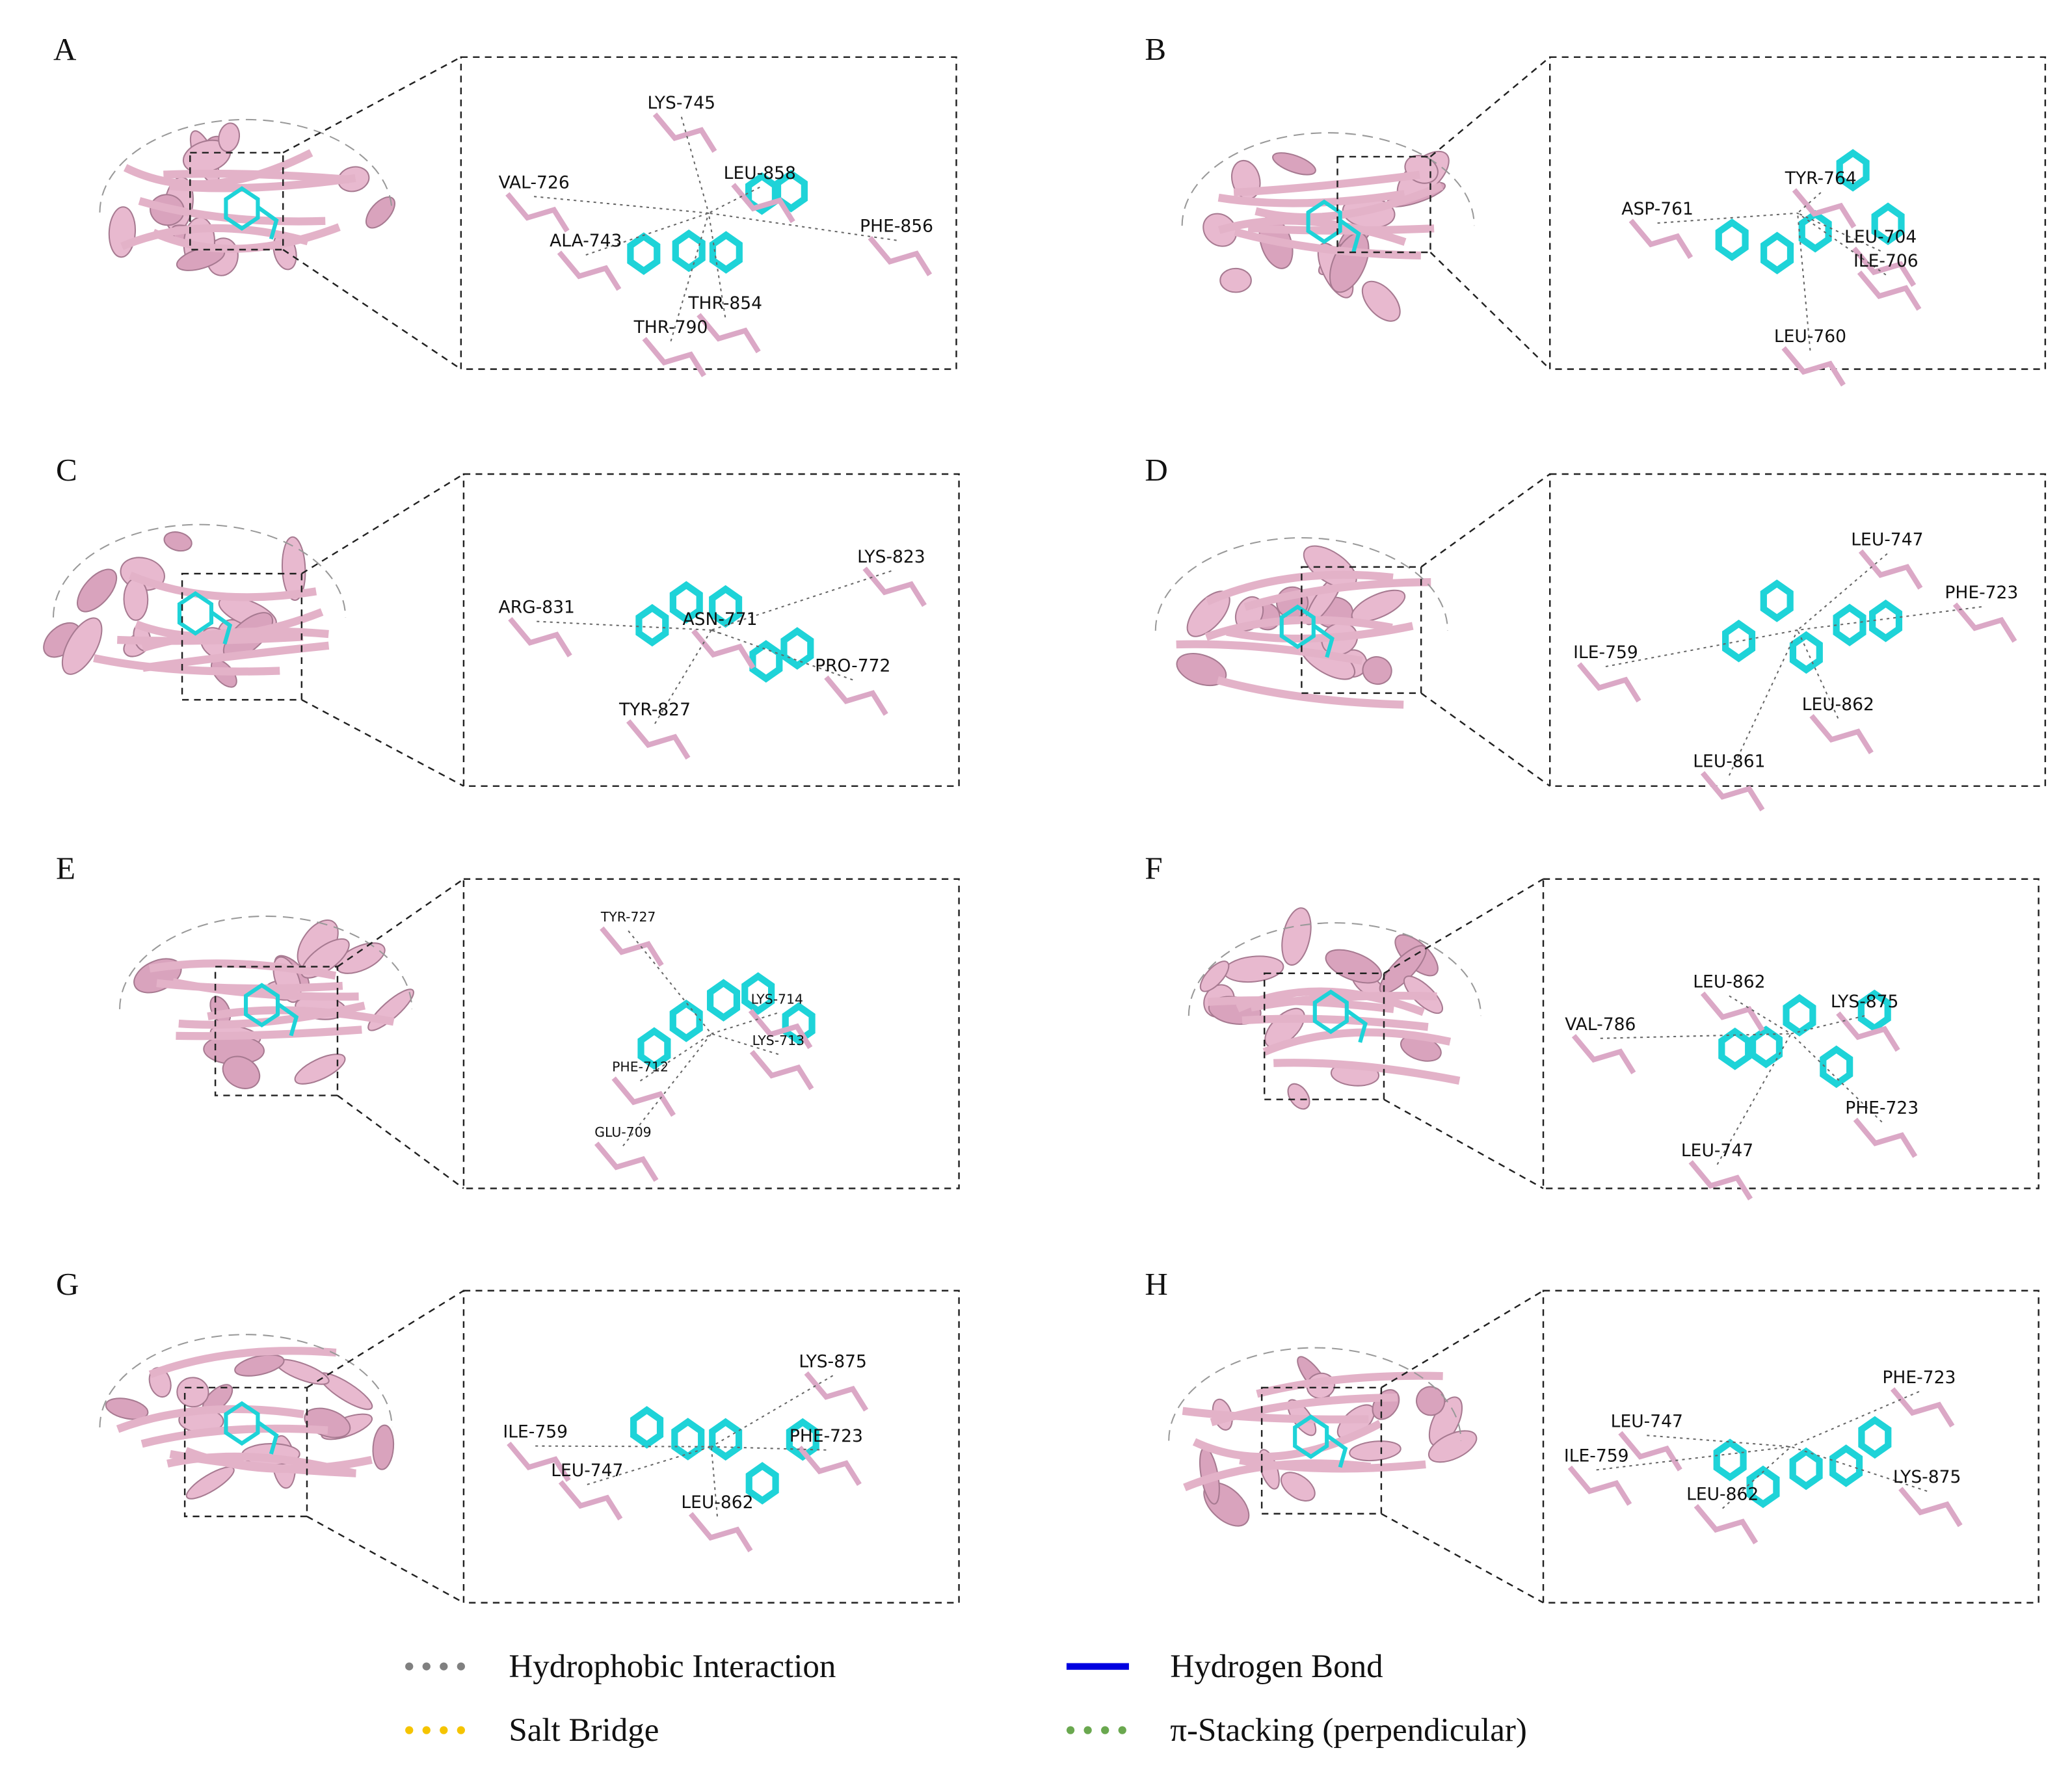 This screenshot has width=2072, height=1774. Describe the element at coordinates (1657, 209) in the screenshot. I see `residue-label: ASP-761` at that location.